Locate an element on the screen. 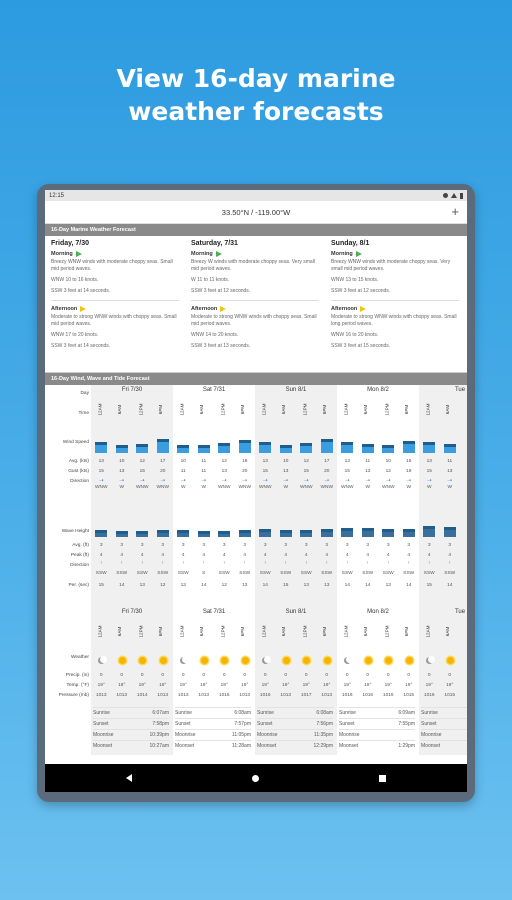 Image resolution: width=512 pixels, height=900 pixels. day-band is located at coordinates (443, 570).